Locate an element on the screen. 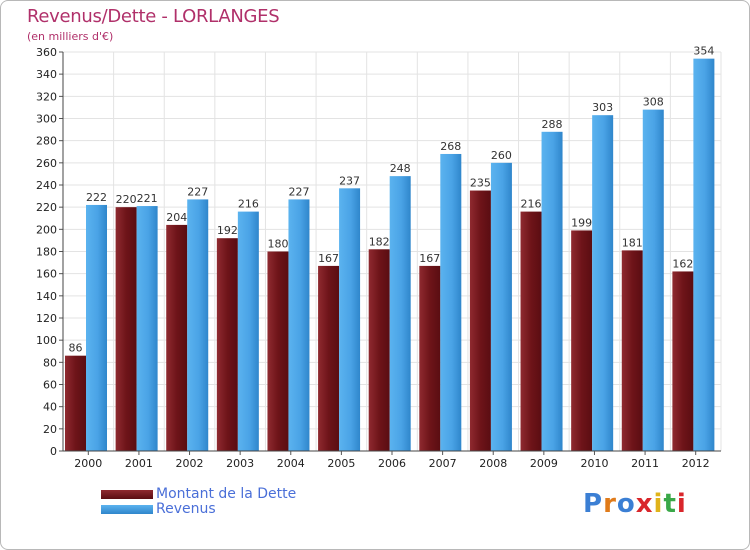 This screenshot has width=750, height=550. data-label: 237 is located at coordinates (349, 180).